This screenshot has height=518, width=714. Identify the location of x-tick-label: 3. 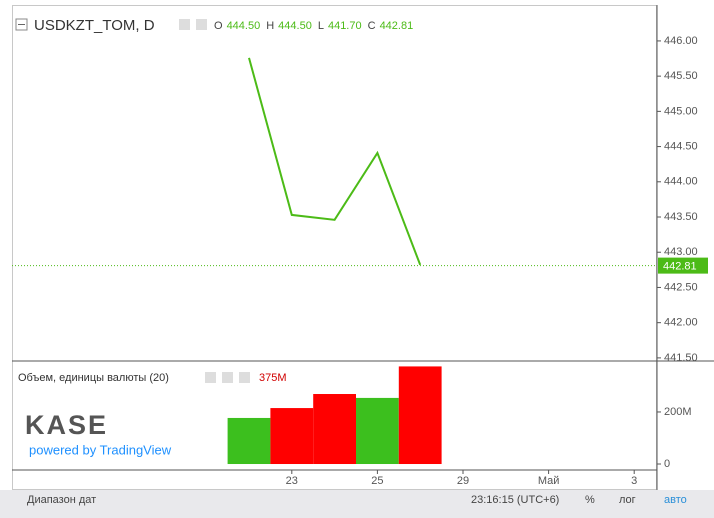
(634, 481).